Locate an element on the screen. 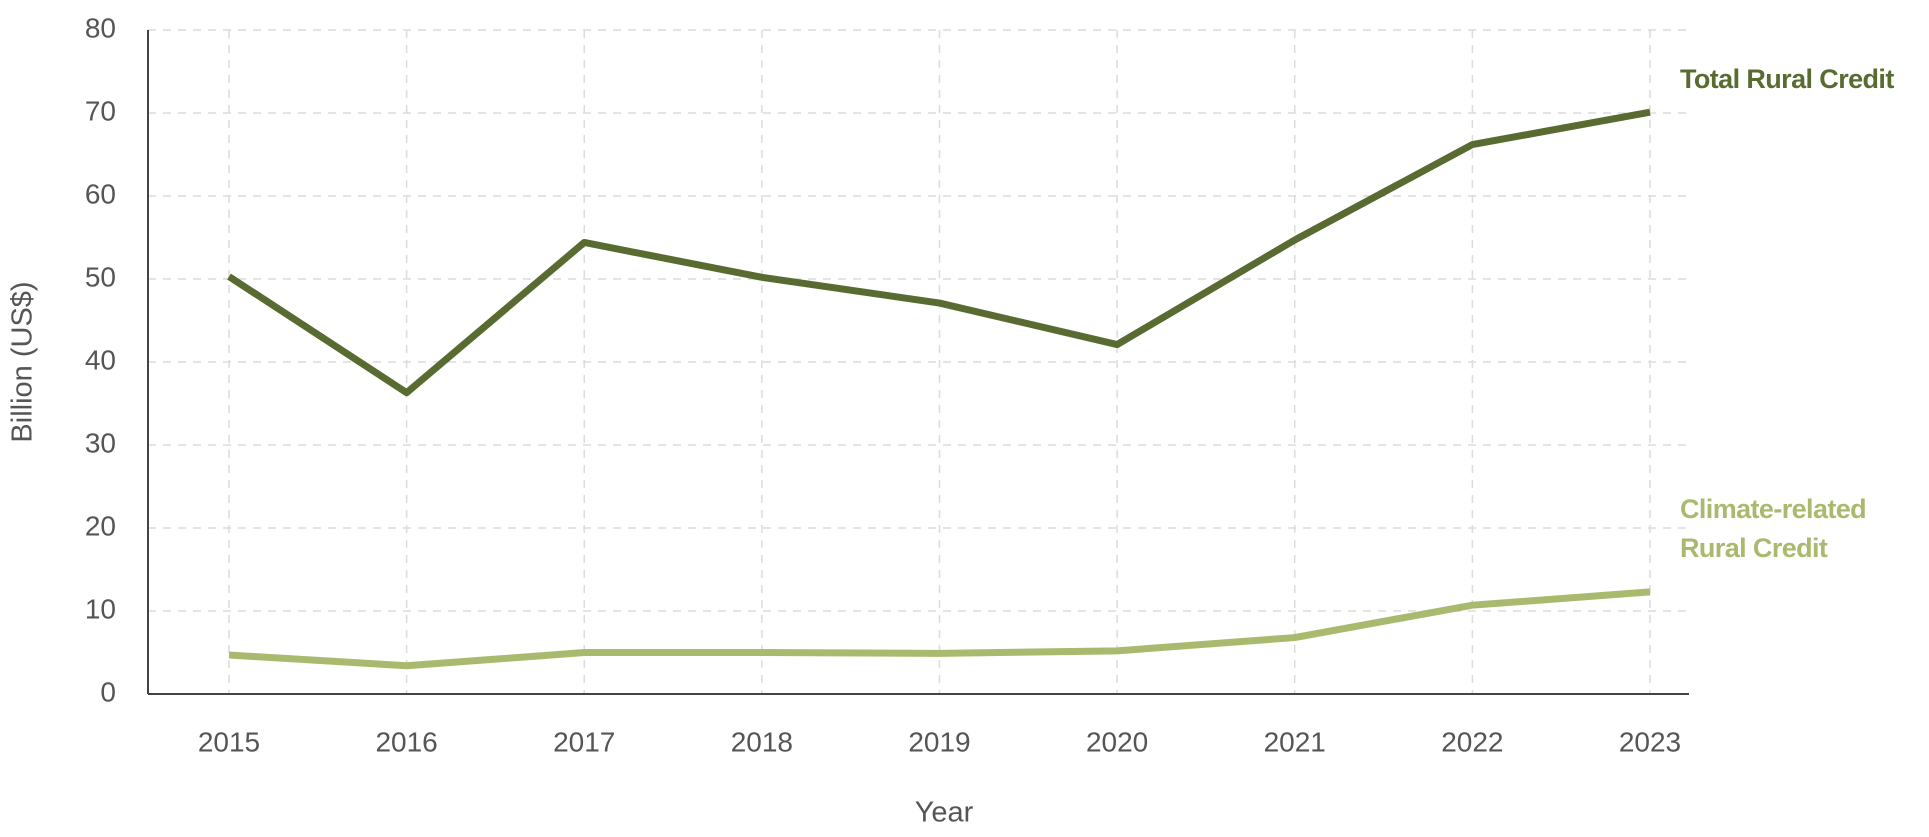  x-tick-label: 2023 is located at coordinates (1650, 741).